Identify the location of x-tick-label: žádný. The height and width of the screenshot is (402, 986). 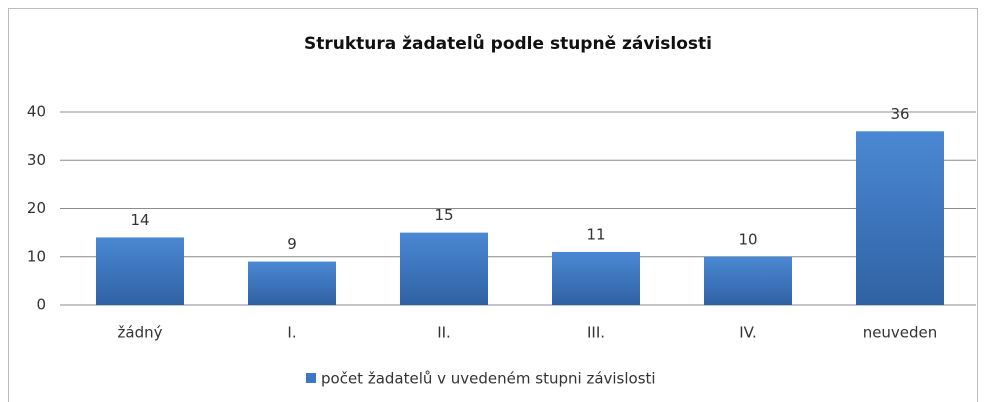
(140, 333).